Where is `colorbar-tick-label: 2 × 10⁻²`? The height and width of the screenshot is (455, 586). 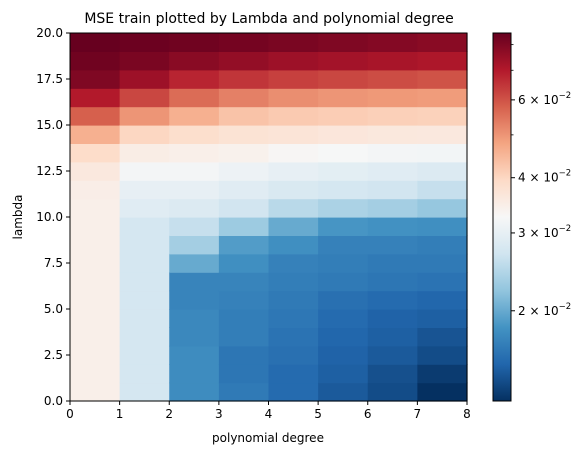 colorbar-tick-label: 2 × 10⁻² is located at coordinates (544, 310).